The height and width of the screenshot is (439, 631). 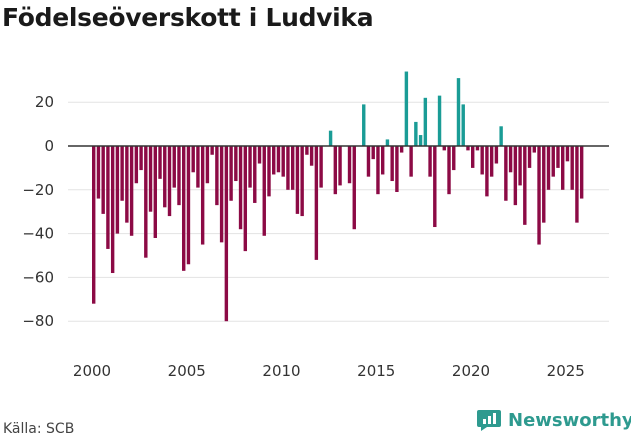 I want to click on x-tick-label: 2025, so click(x=566, y=371).